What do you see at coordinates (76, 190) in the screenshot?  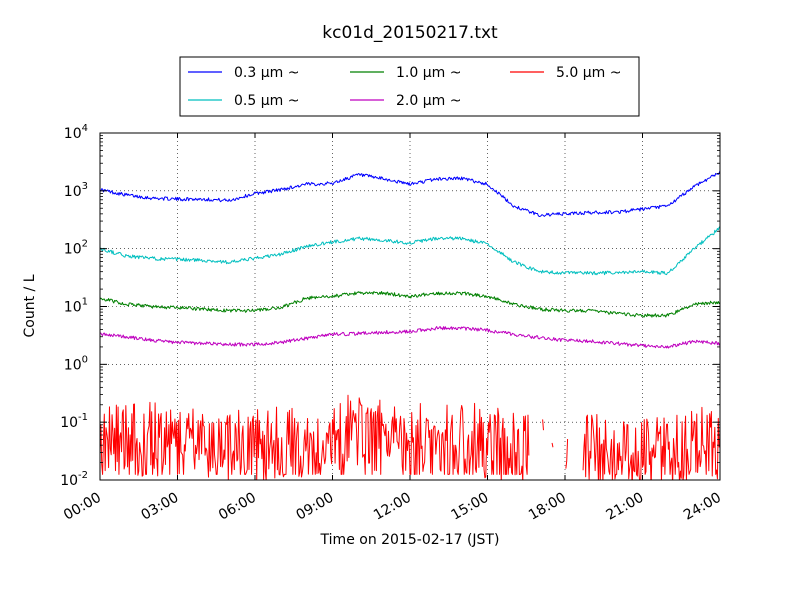 I see `y-tick-label: 10³` at bounding box center [76, 190].